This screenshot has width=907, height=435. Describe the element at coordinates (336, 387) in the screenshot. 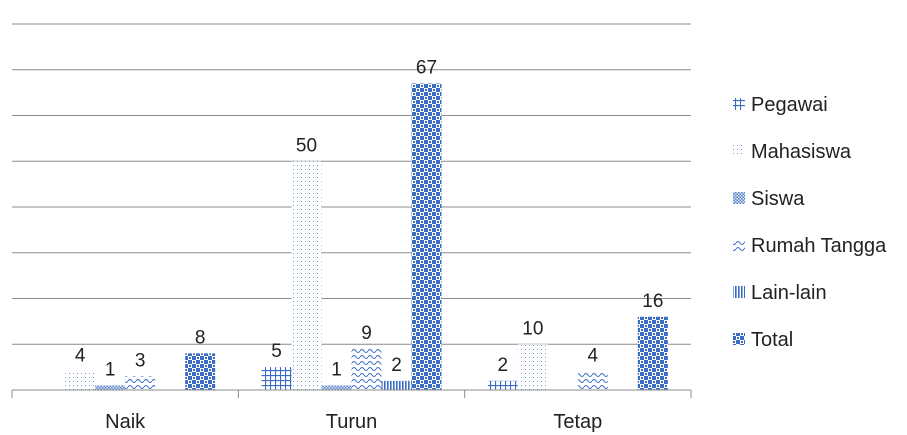

I see `bar-siswa-turun` at that location.